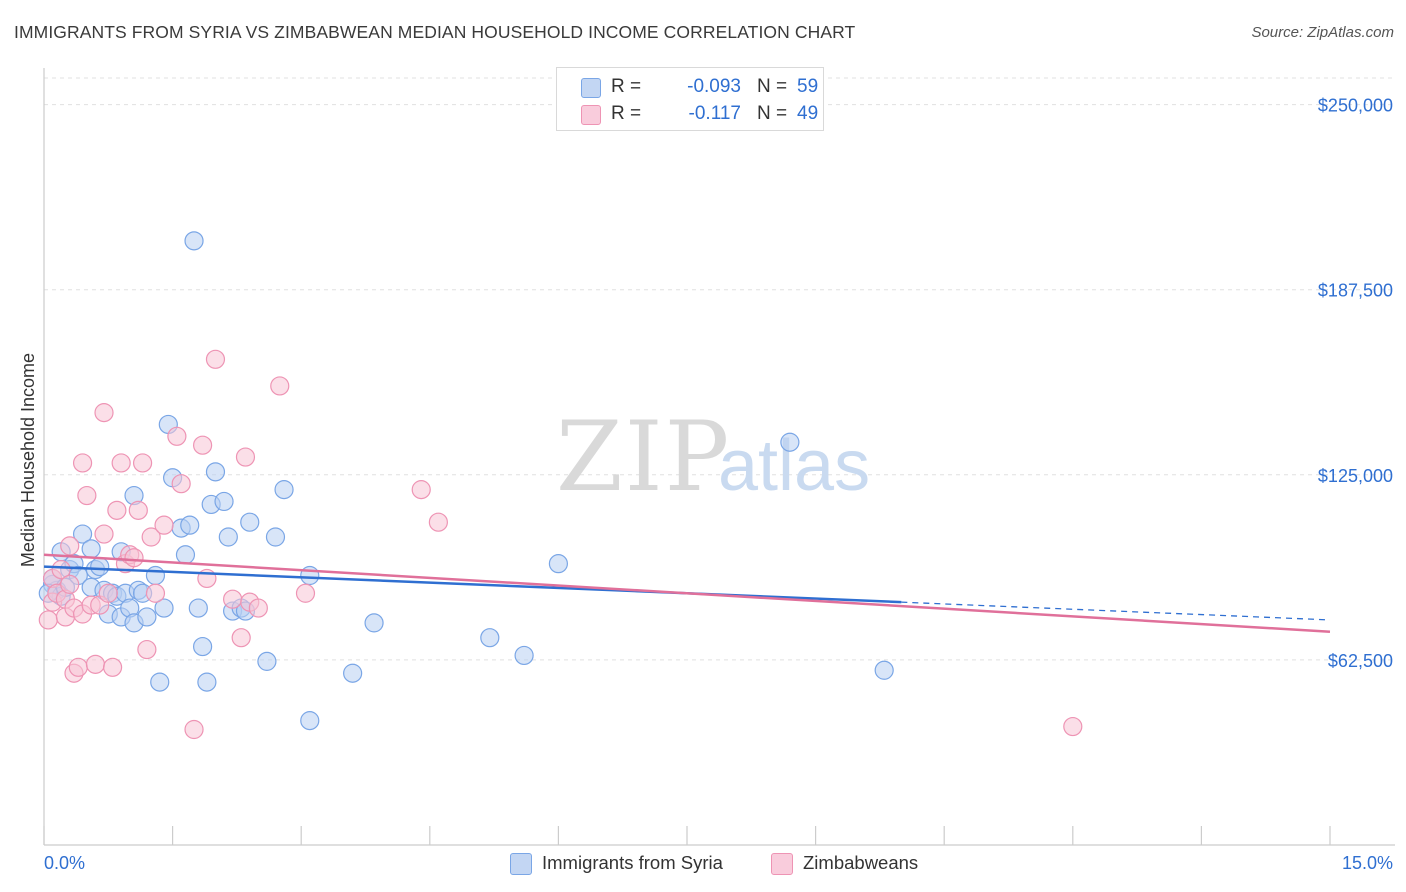 This screenshot has height=892, width=1406. I want to click on legend-swatch-zimbabweans, so click(591, 115).